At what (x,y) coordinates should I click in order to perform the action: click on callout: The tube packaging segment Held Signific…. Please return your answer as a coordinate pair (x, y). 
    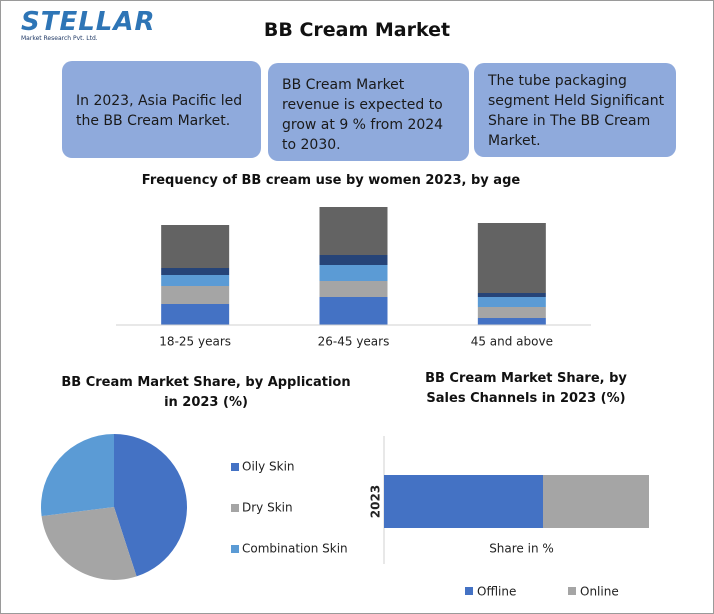
    Looking at the image, I should click on (575, 110).